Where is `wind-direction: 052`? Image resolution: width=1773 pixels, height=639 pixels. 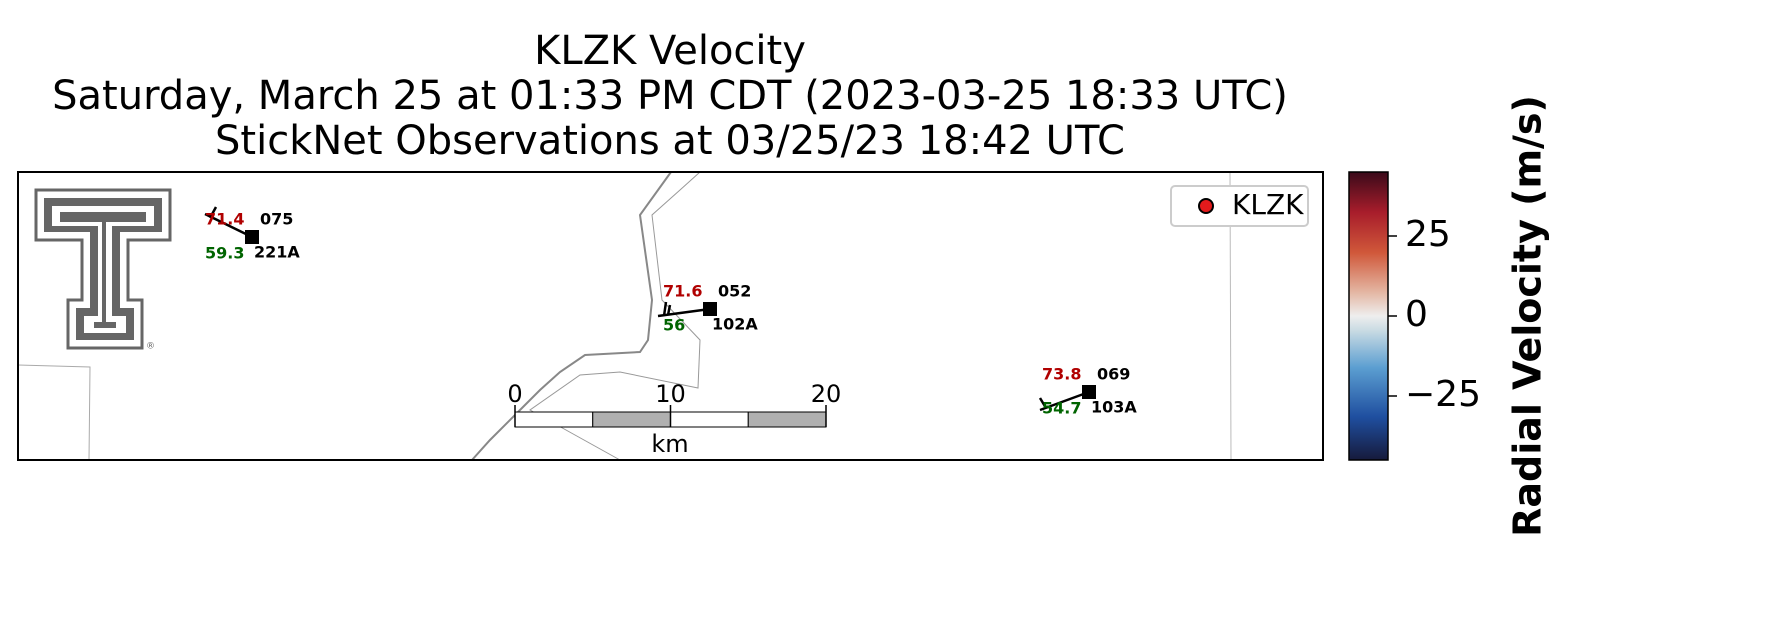 wind-direction: 052 is located at coordinates (734, 291).